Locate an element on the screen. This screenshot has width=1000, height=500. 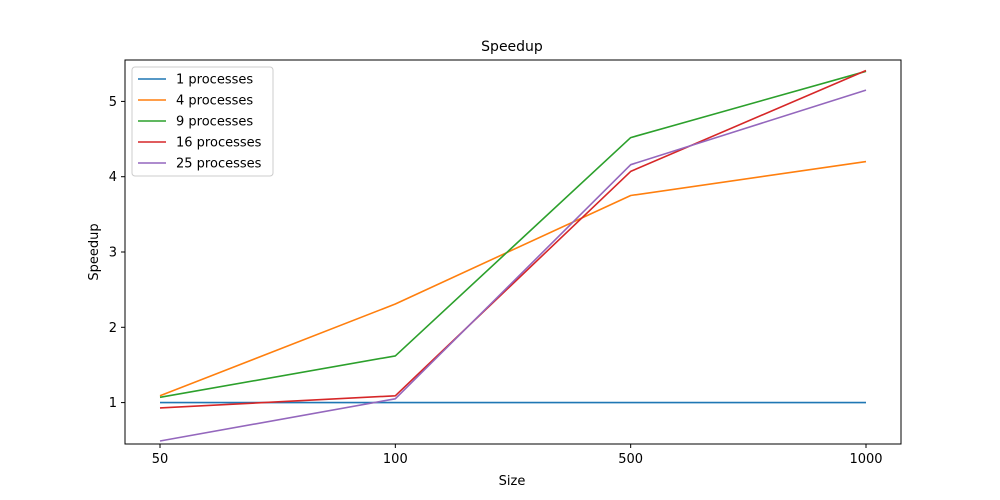
x-tick-label: 50 is located at coordinates (160, 459).